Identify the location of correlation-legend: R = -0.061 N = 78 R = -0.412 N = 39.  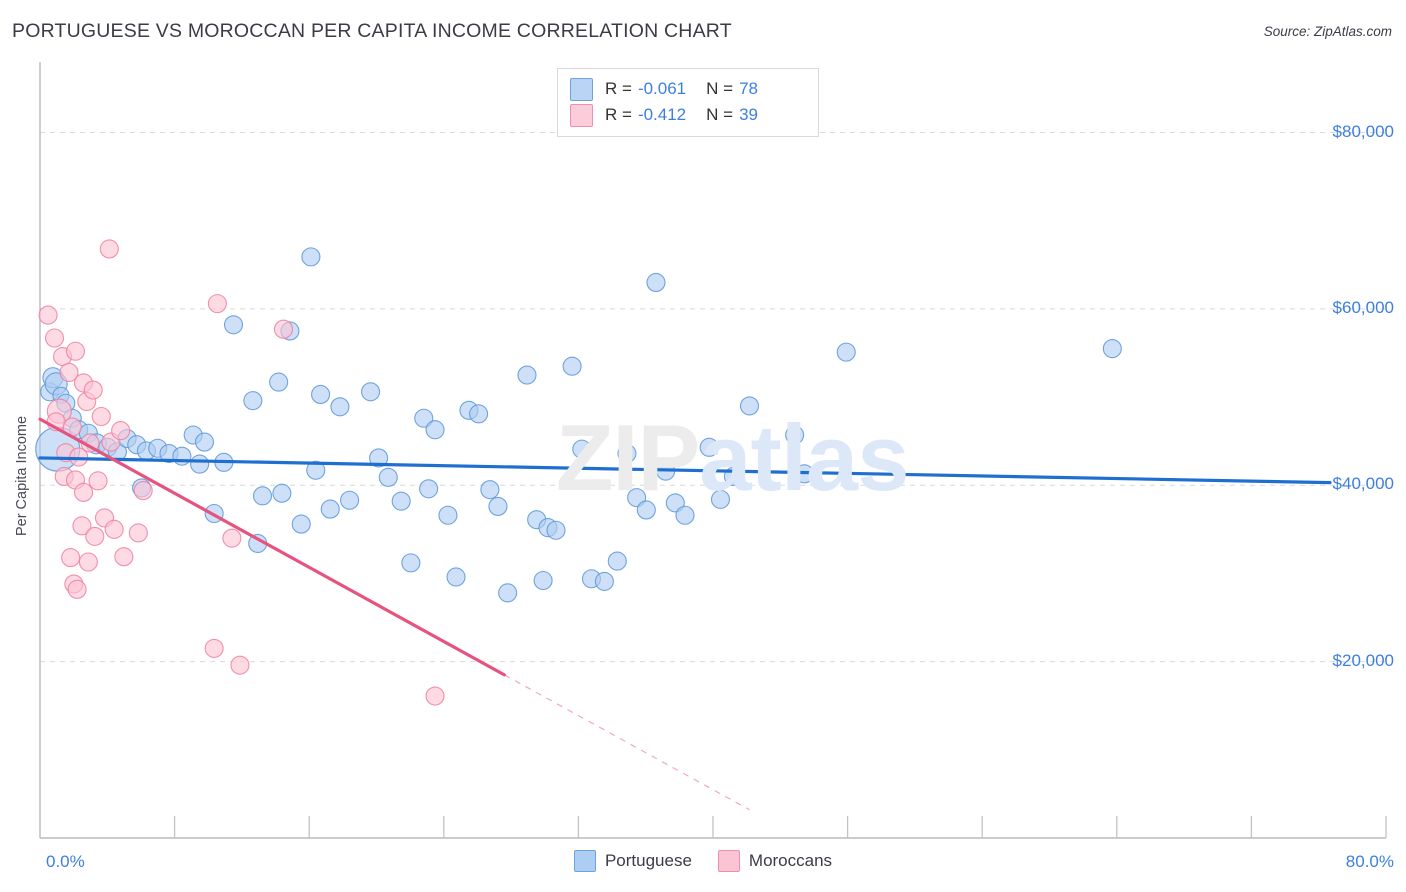
(688, 102).